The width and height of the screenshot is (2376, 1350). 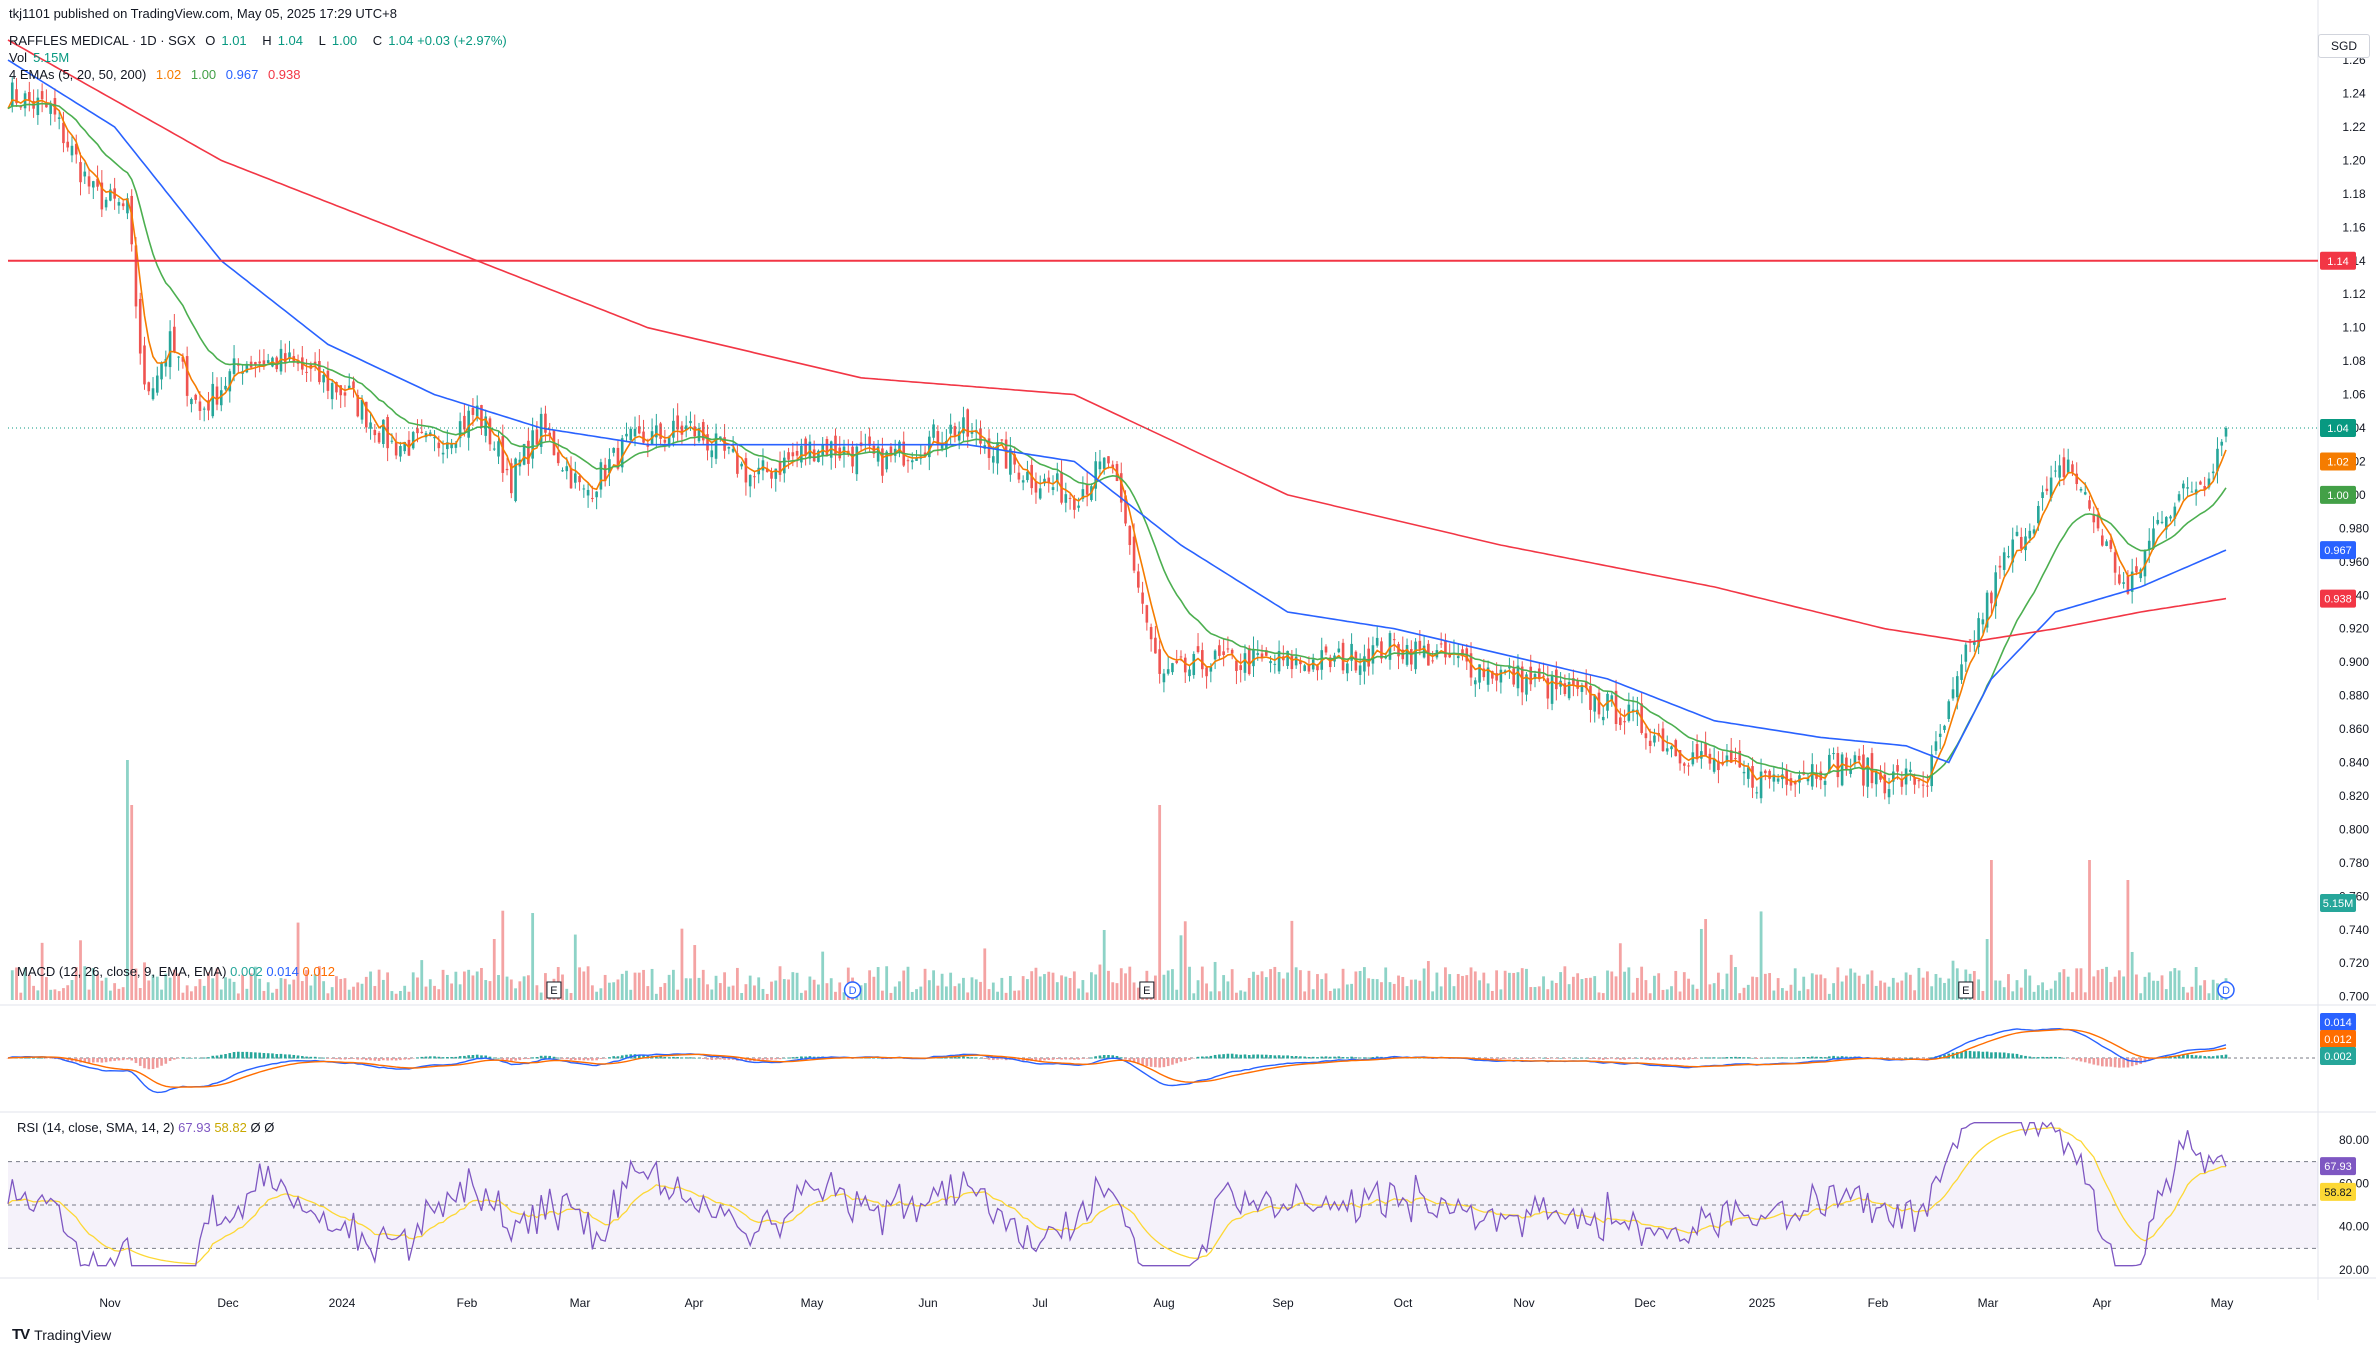 I want to click on price-tick-label: 0.840, so click(x=2354, y=763).